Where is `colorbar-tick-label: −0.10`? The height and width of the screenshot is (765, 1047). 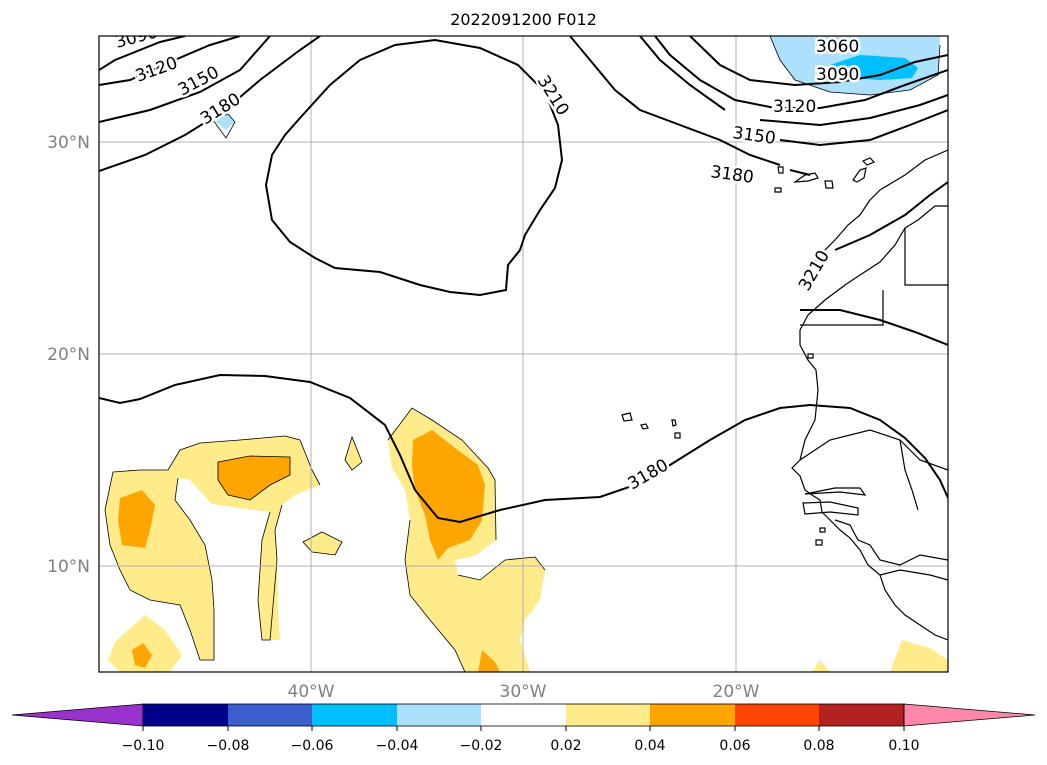
colorbar-tick-label: −0.10 is located at coordinates (143, 746).